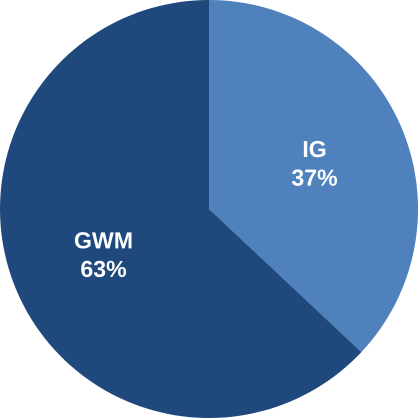 The width and height of the screenshot is (418, 418). Describe the element at coordinates (103, 269) in the screenshot. I see `data-label: 63%` at that location.